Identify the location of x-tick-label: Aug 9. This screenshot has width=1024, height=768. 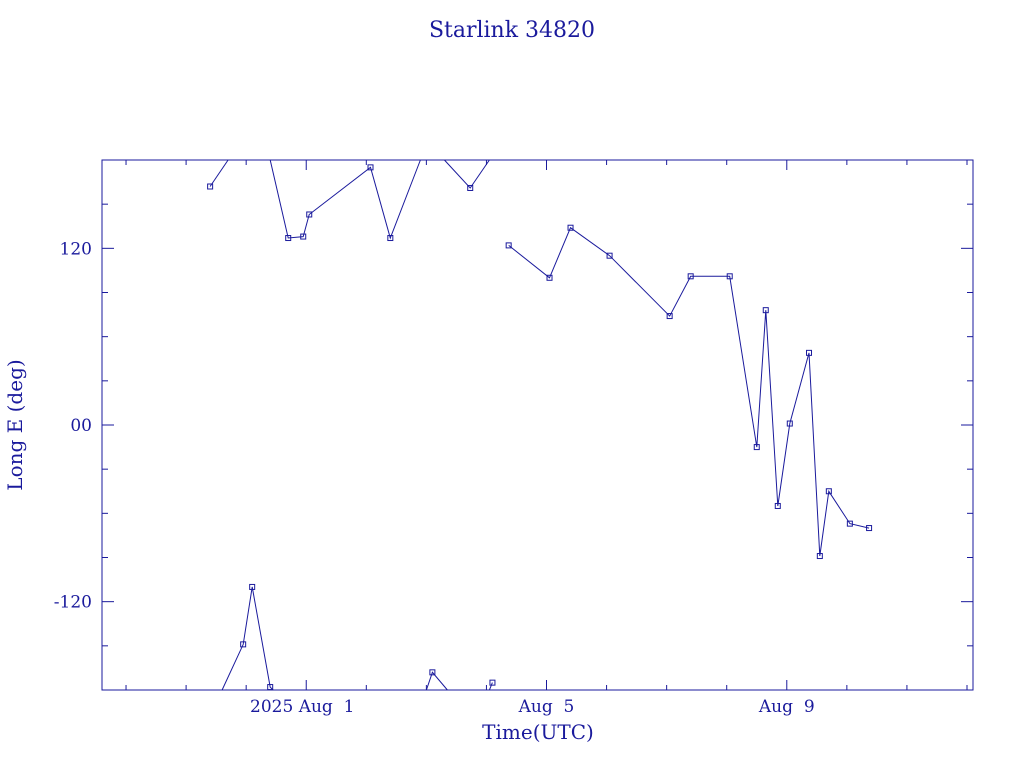
(786, 707).